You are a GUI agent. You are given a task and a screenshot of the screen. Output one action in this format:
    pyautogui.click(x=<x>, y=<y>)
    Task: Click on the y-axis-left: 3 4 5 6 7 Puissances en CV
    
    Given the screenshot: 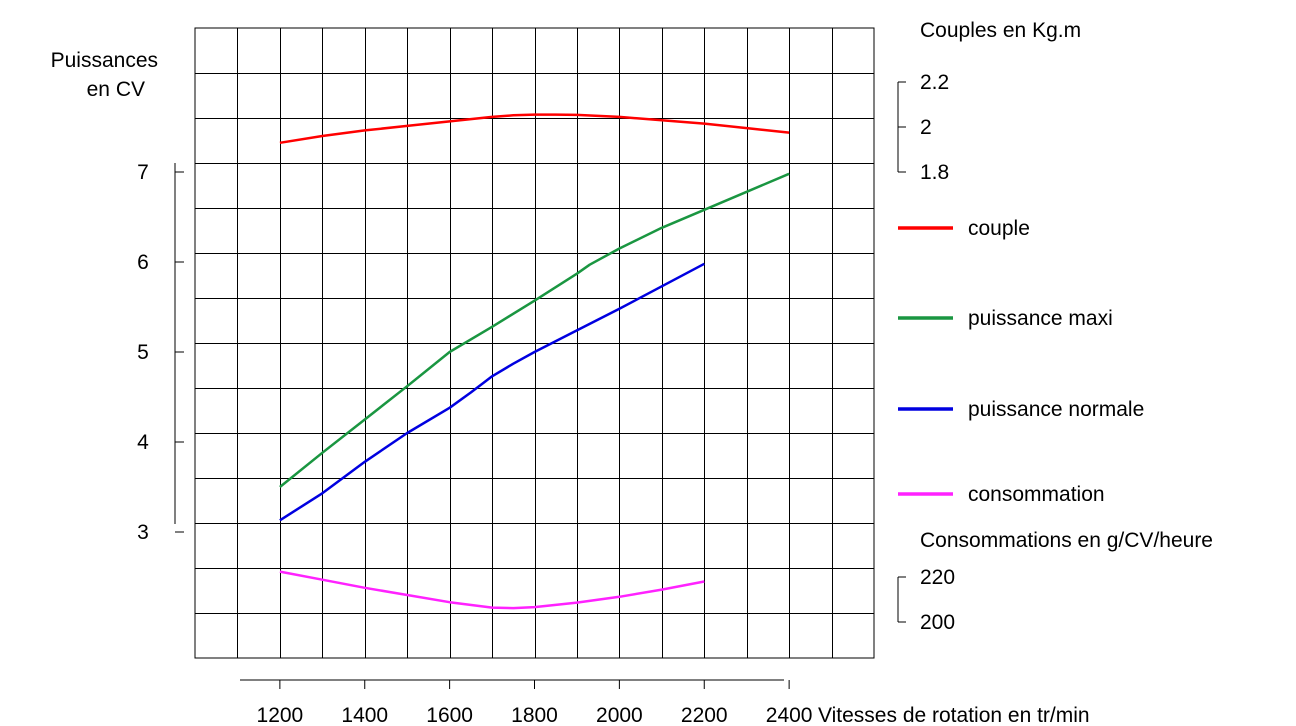 What is the action you would take?
    pyautogui.click(x=117, y=296)
    